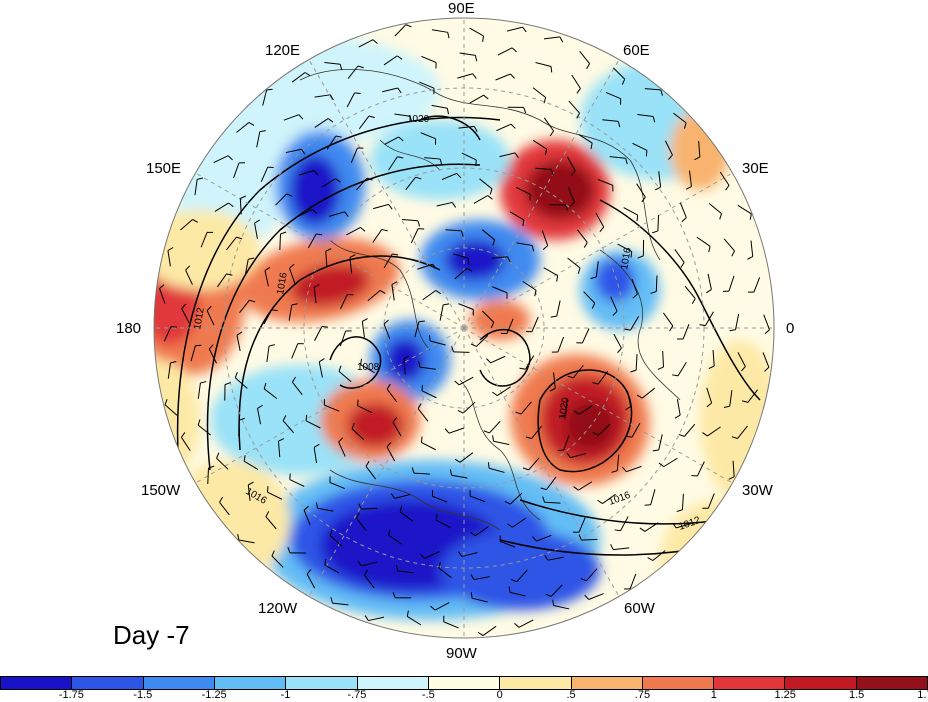 The height and width of the screenshot is (702, 928). Describe the element at coordinates (386, 462) in the screenshot. I see `meridian-line` at that location.